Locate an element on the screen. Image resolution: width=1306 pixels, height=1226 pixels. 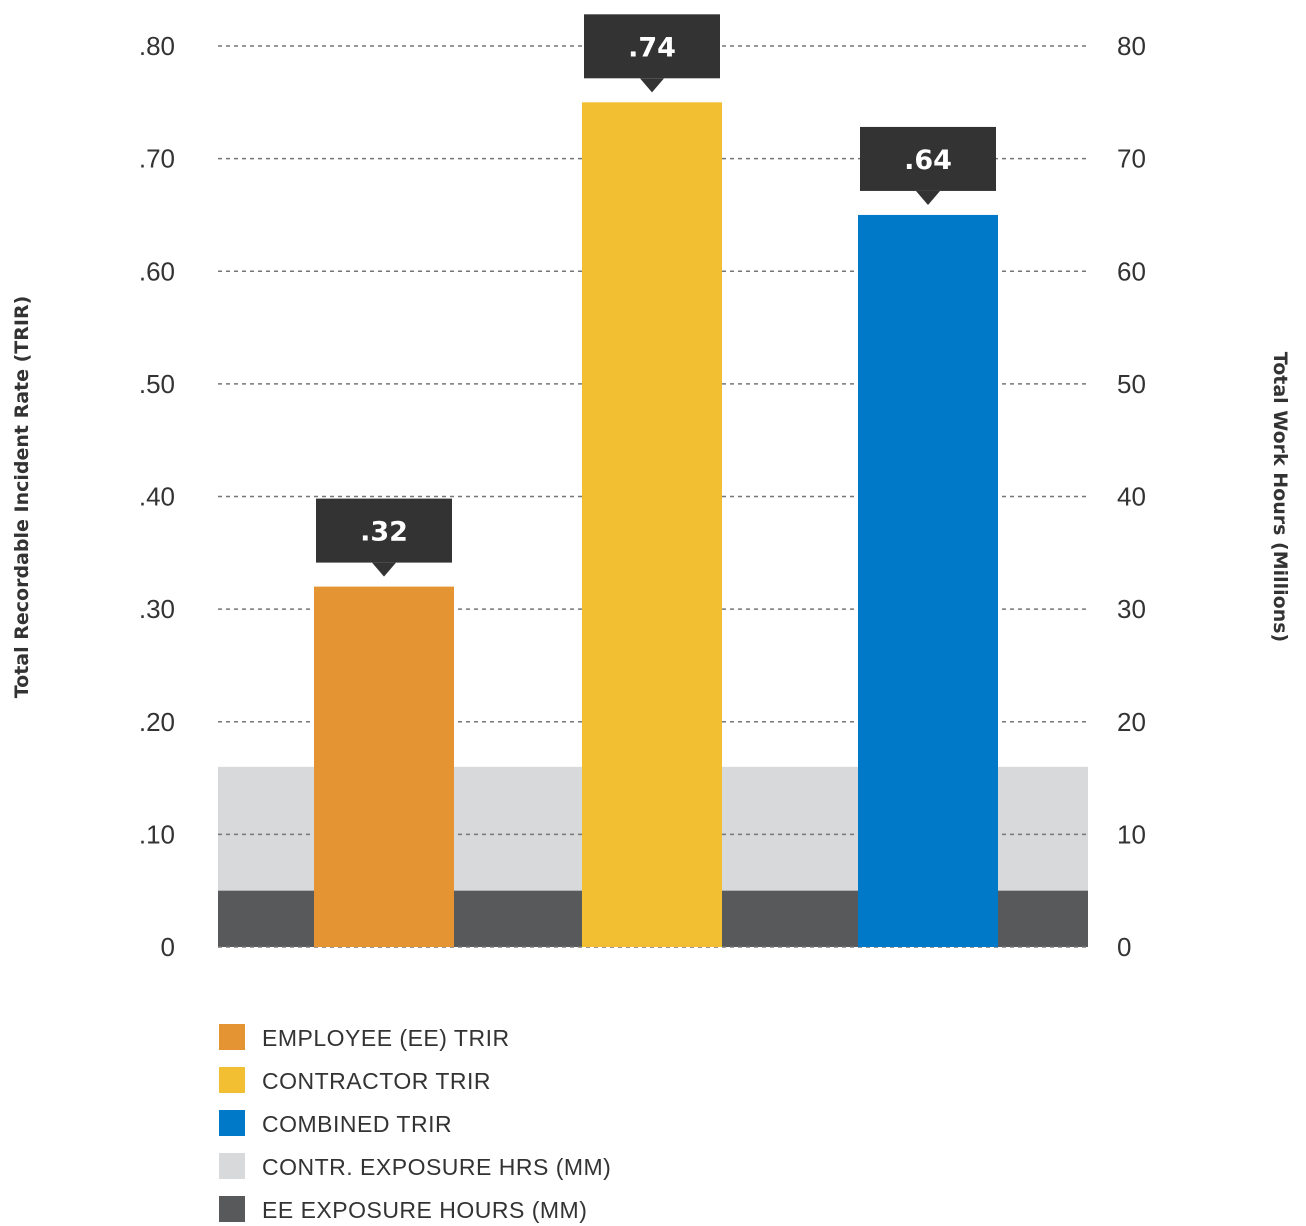
left-axis-ticks: 0 .10 .20 .30 .40 .50 .60 .70 .80 is located at coordinates (157, 496).